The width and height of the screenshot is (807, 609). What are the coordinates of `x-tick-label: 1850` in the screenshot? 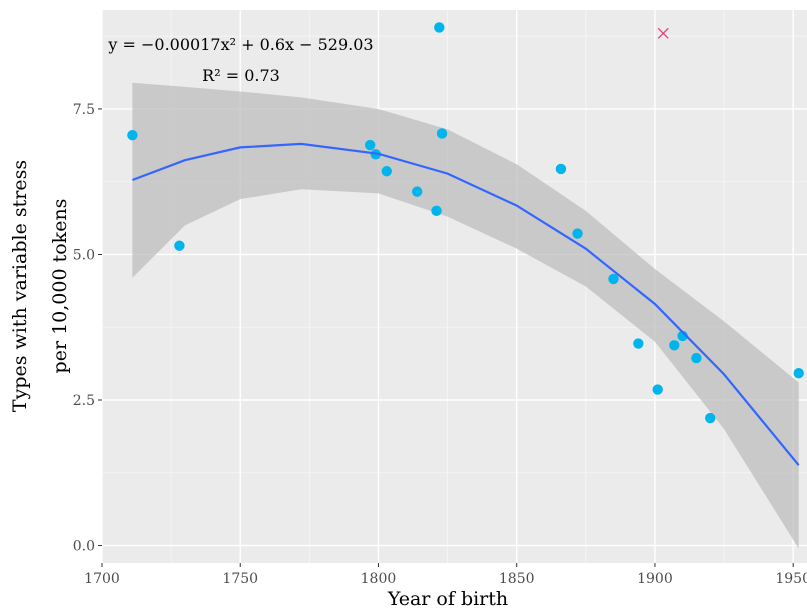 It's located at (517, 579).